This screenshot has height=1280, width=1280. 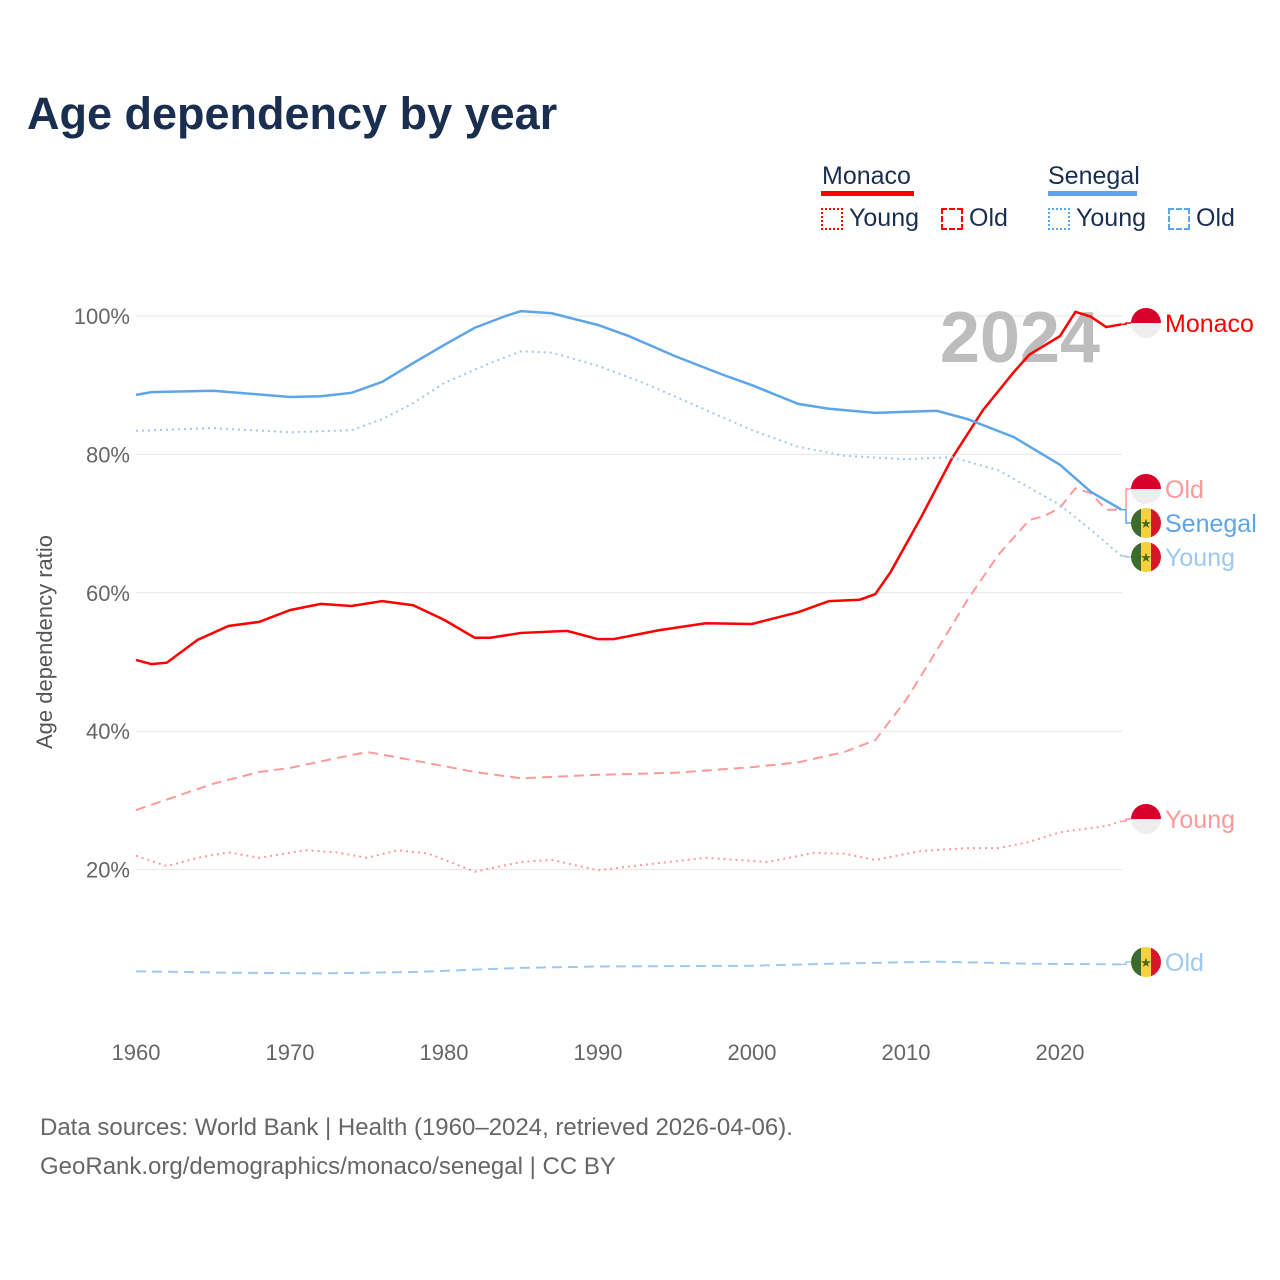 What do you see at coordinates (628, 846) in the screenshot?
I see `series-line-monaco-young` at bounding box center [628, 846].